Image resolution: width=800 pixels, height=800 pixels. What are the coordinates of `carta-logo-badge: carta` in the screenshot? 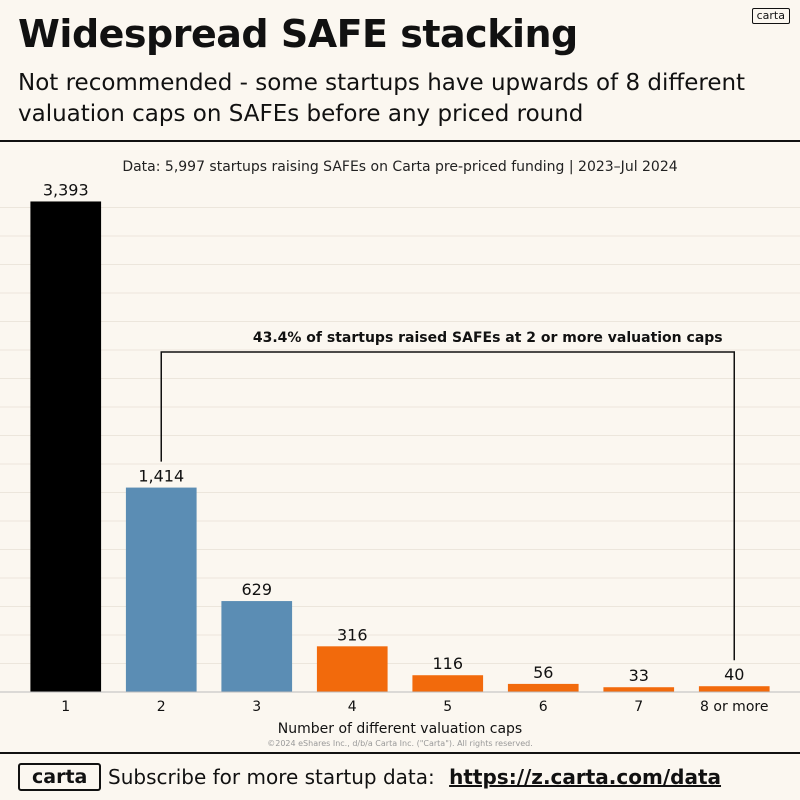 It's located at (770, 16).